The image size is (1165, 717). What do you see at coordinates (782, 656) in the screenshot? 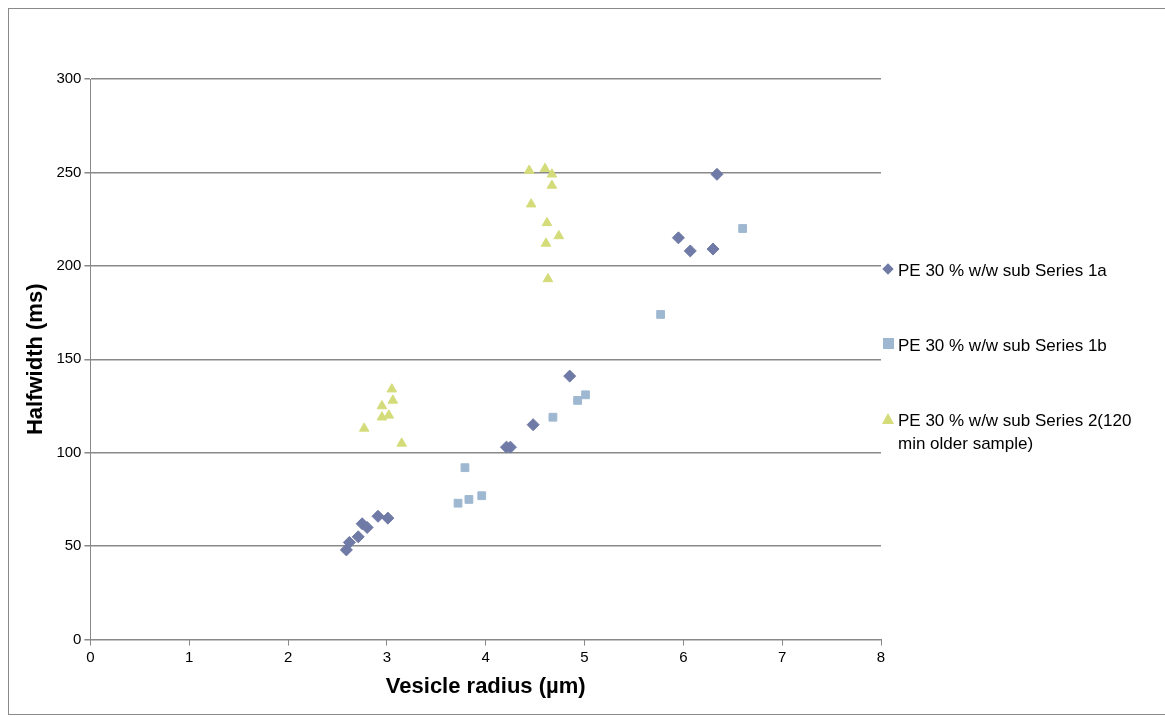
I see `x-tick-label: 7` at bounding box center [782, 656].